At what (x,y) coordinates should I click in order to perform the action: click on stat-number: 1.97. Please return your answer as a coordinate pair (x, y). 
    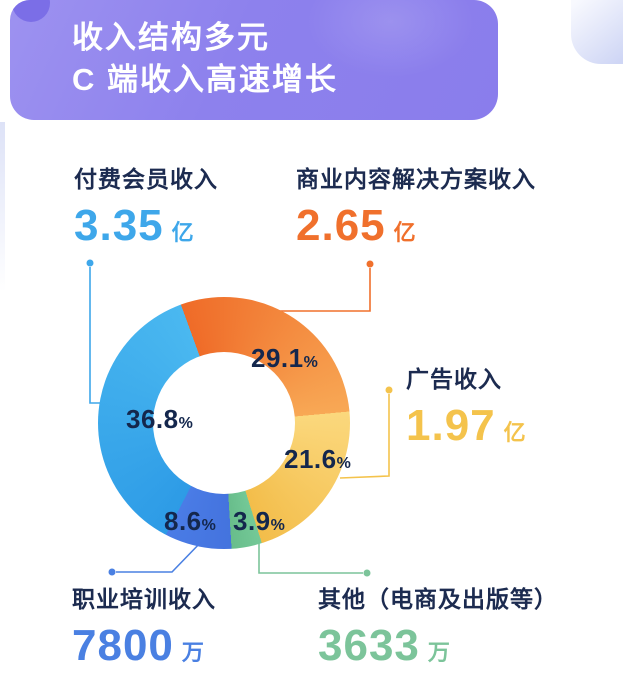
    Looking at the image, I should click on (451, 425).